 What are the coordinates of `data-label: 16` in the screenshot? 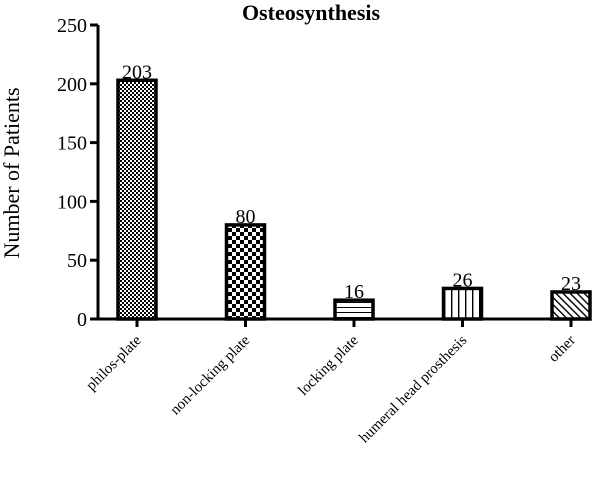 It's located at (354, 292).